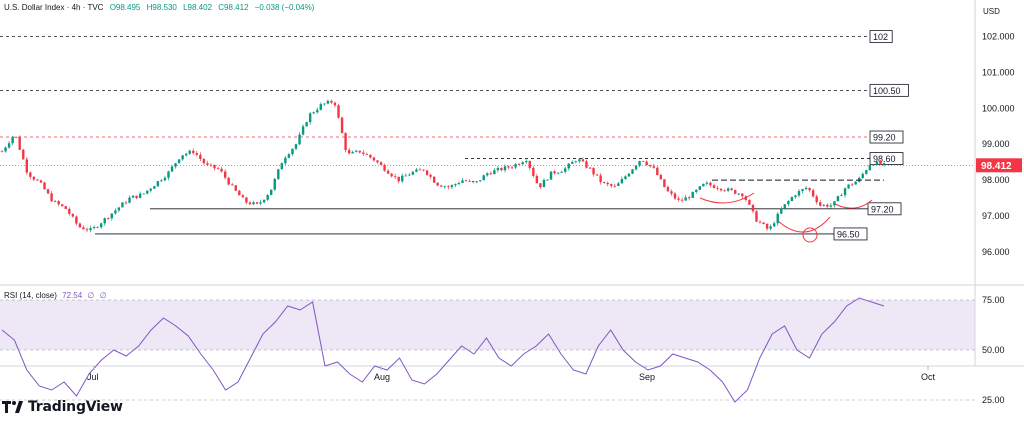  What do you see at coordinates (93, 377) in the screenshot?
I see `time-axis-label: Jul` at bounding box center [93, 377].